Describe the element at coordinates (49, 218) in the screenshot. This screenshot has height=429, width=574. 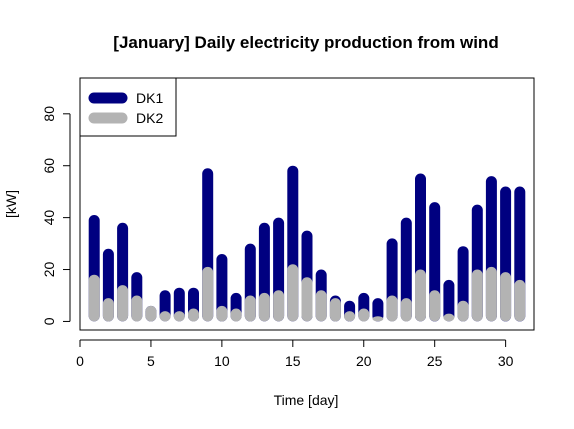
I see `y-tick-label: 40` at that location.